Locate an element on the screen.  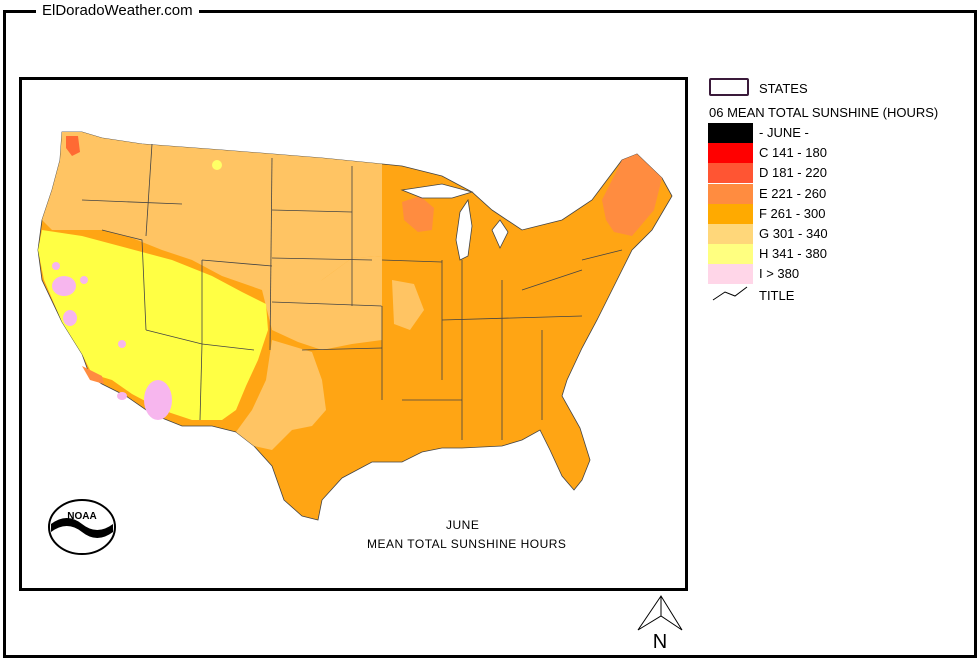
legend-title-row: TITLE is located at coordinates (842, 296).